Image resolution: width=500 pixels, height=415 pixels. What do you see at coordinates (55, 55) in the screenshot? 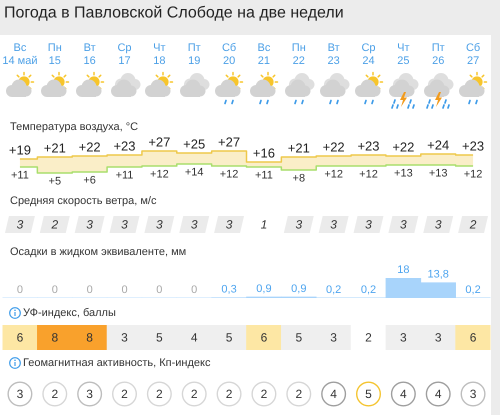
I see `x-tick-label: Пн 15` at bounding box center [55, 55].